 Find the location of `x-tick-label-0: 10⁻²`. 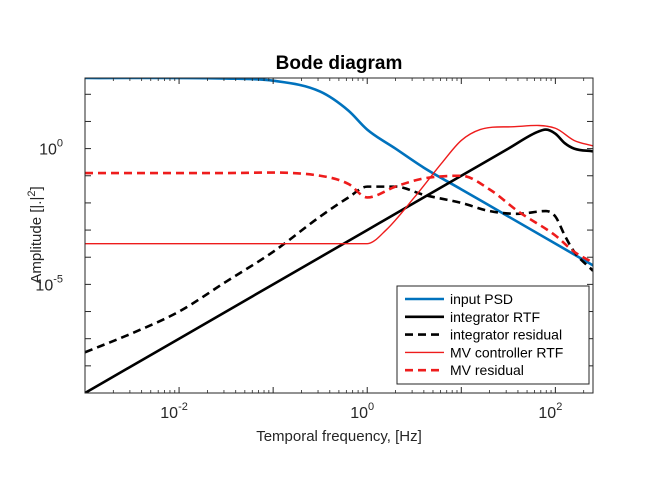

x-tick-label-0: 10⁻² is located at coordinates (174, 411).